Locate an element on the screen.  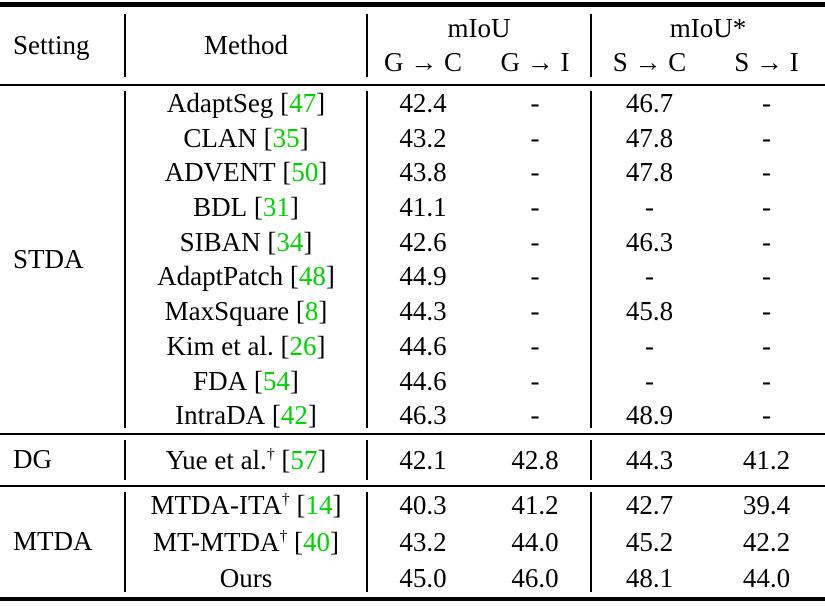
value-cell: 46.7 is located at coordinates (649, 103).